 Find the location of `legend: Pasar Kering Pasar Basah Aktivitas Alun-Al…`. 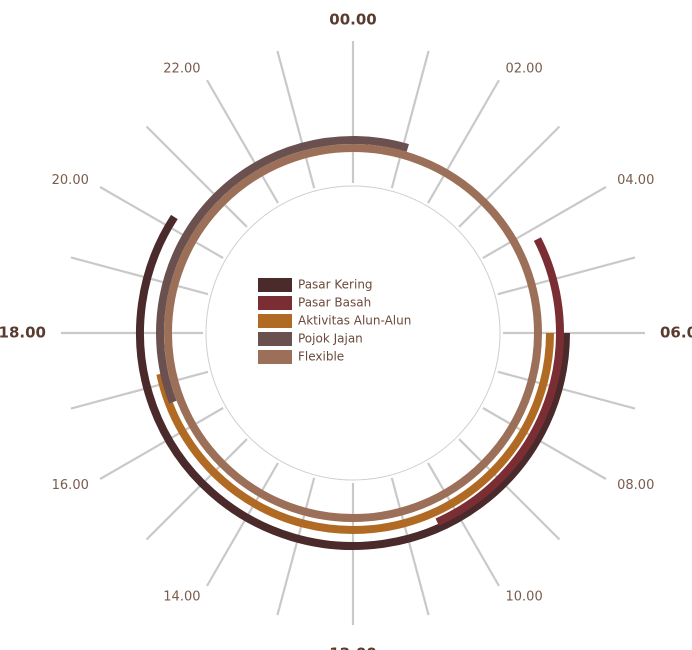

legend: Pasar Kering Pasar Basah Aktivitas Alun-Al… is located at coordinates (334, 321).